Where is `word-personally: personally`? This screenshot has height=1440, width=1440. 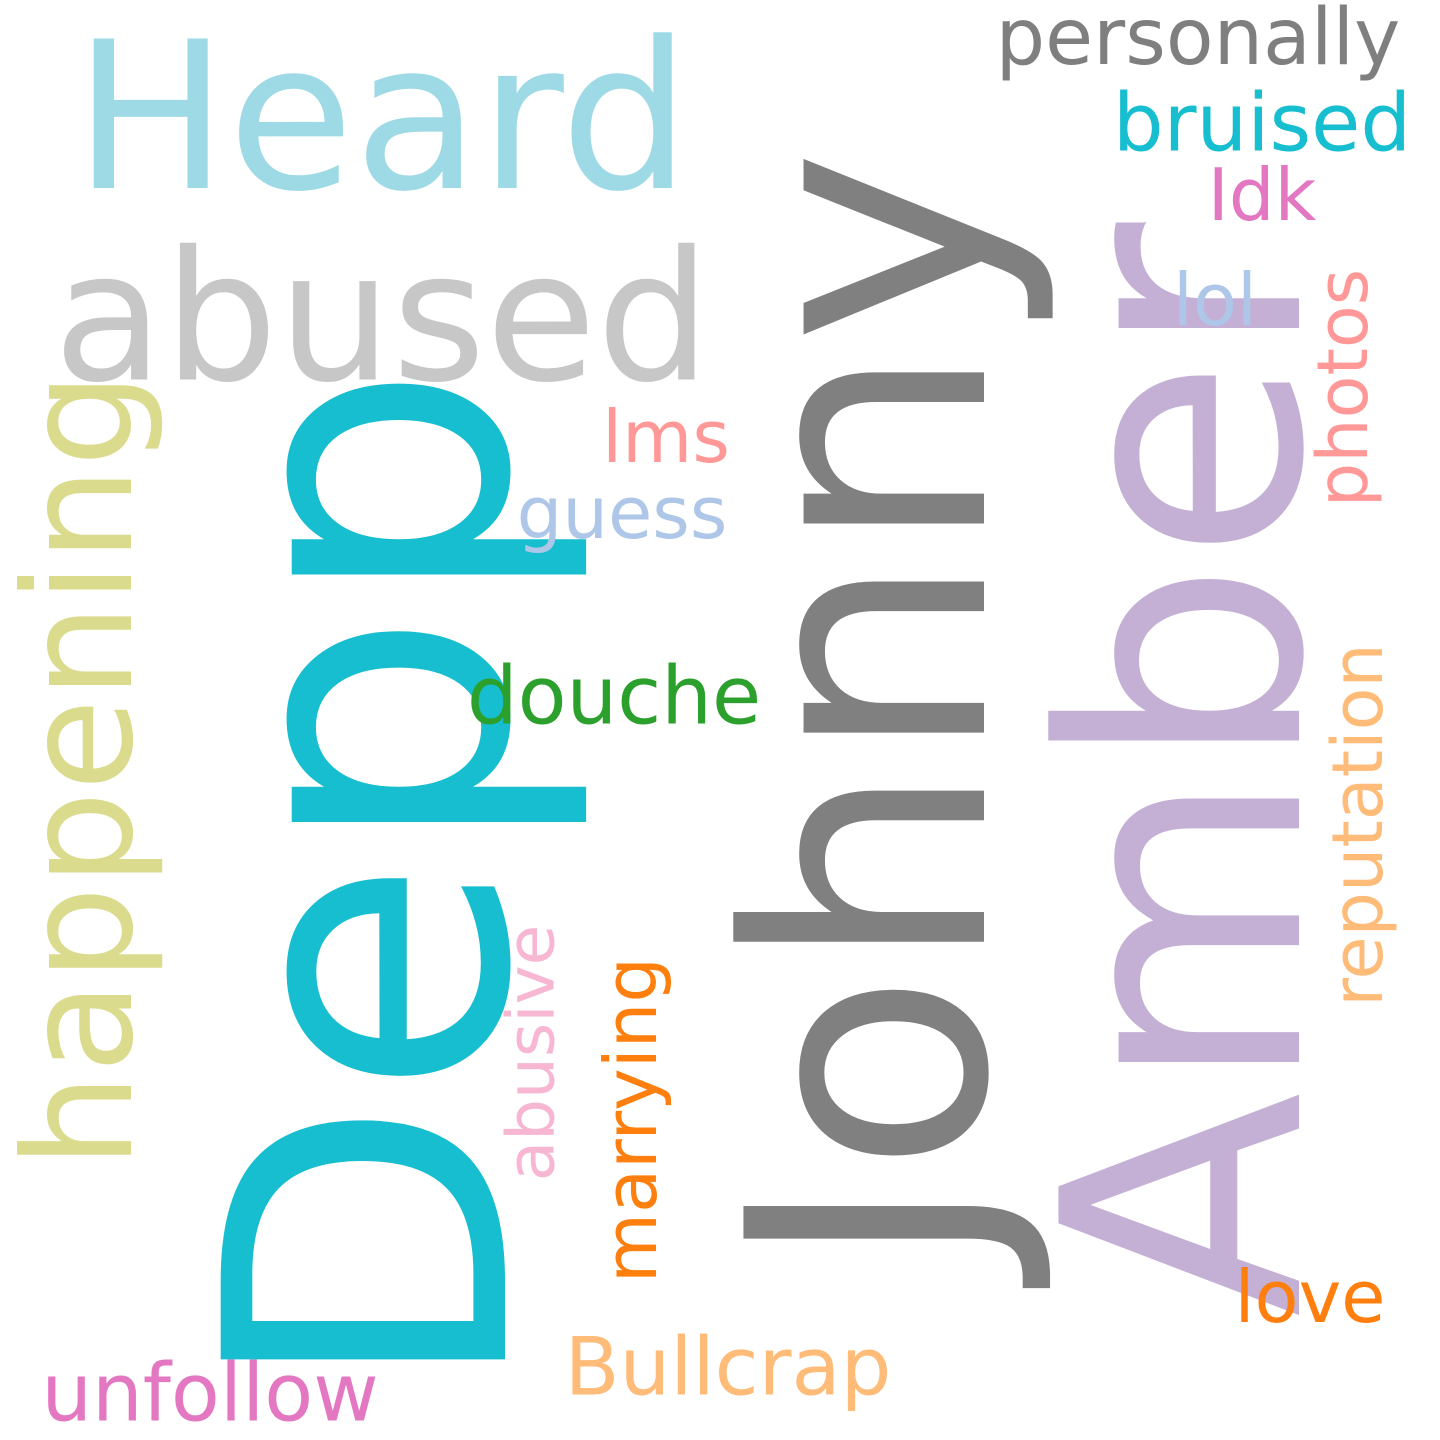
word-personally: personally is located at coordinates (1198, 41).